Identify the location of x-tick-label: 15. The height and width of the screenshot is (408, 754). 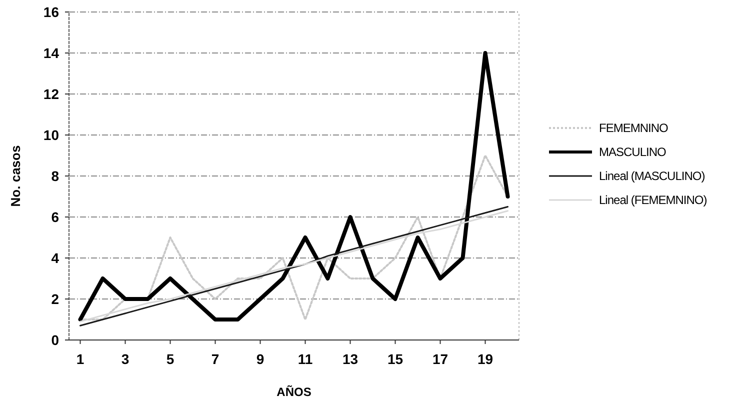
(395, 359).